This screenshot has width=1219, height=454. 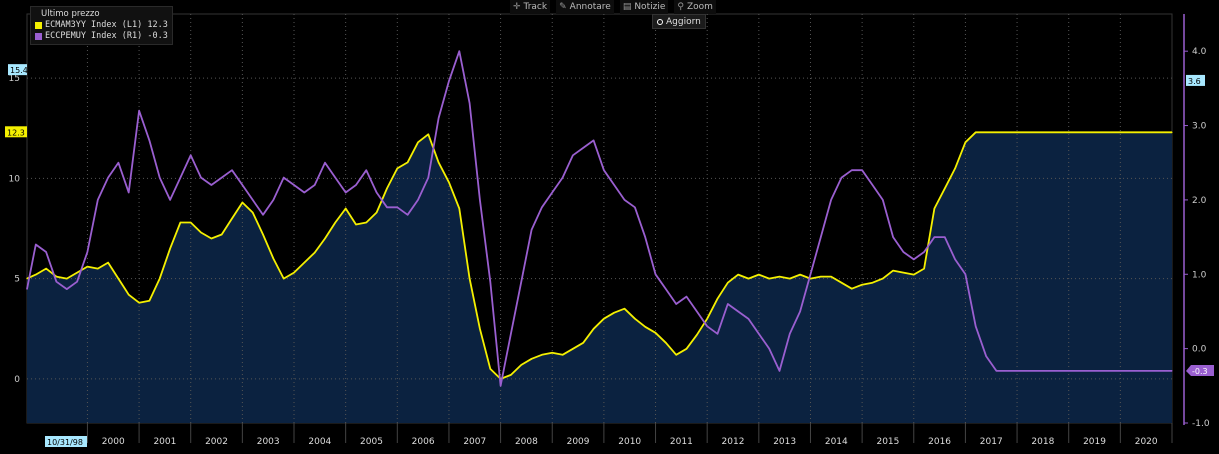 I want to click on right-axis-tick-label: 2.0, so click(x=1199, y=201).